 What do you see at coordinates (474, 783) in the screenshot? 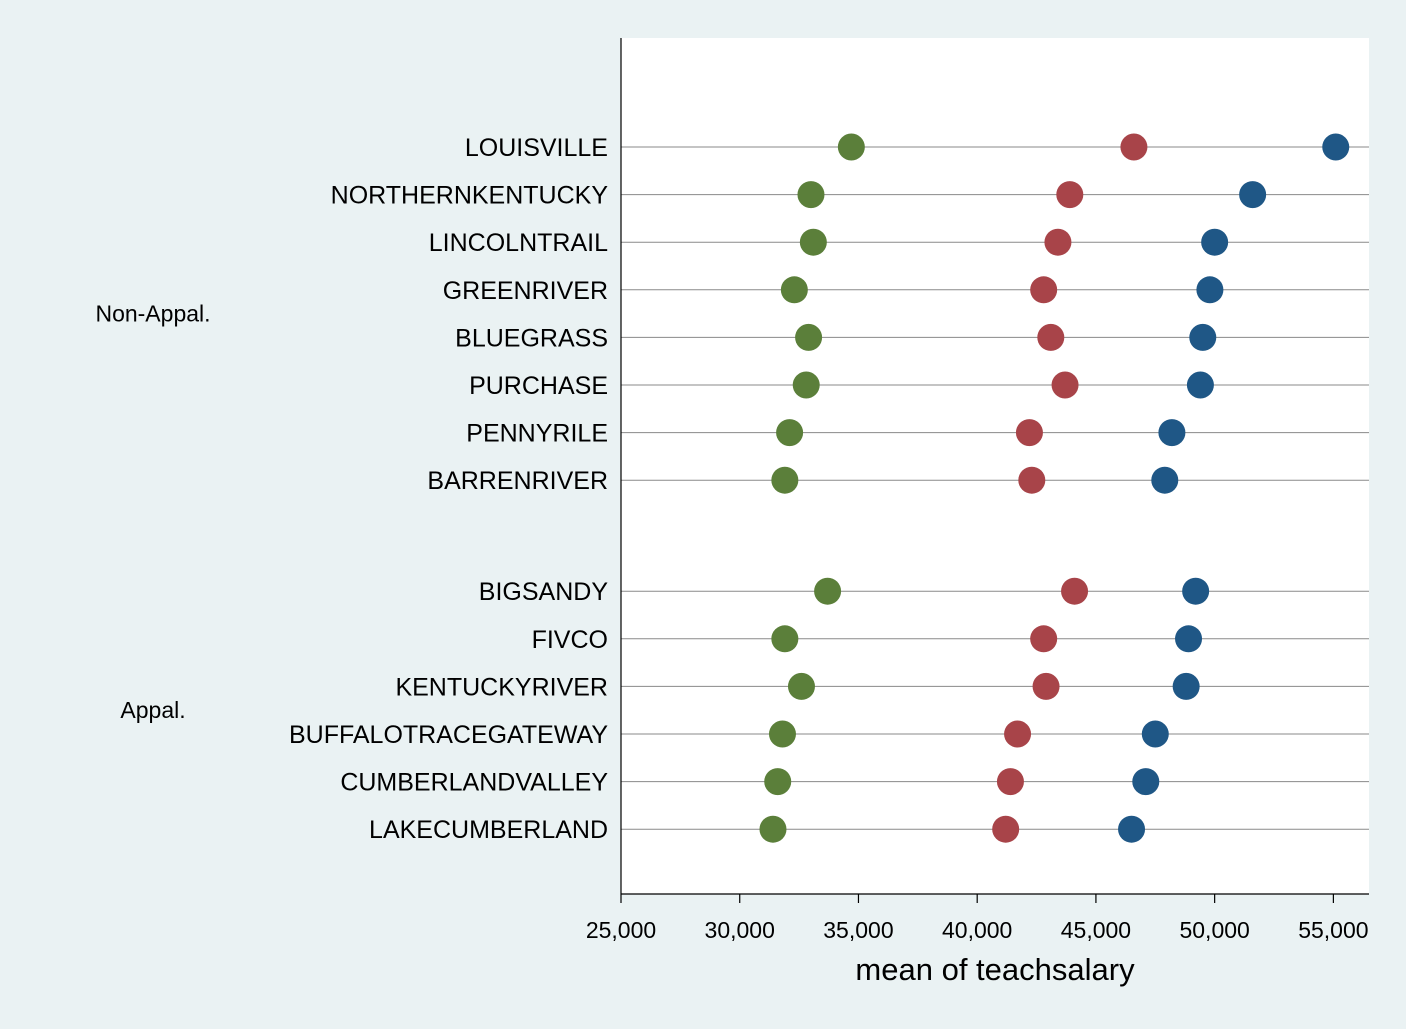
I see `category-label: CUMBERLANDVALLEY` at bounding box center [474, 783].